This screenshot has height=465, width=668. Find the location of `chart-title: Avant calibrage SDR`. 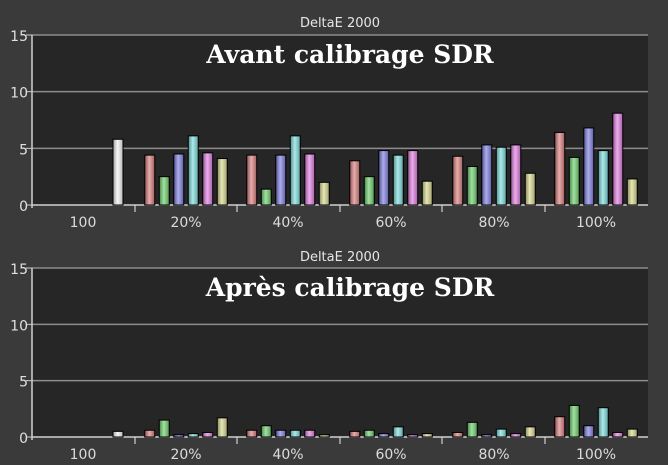

chart-title: Avant calibrage SDR is located at coordinates (349, 54).